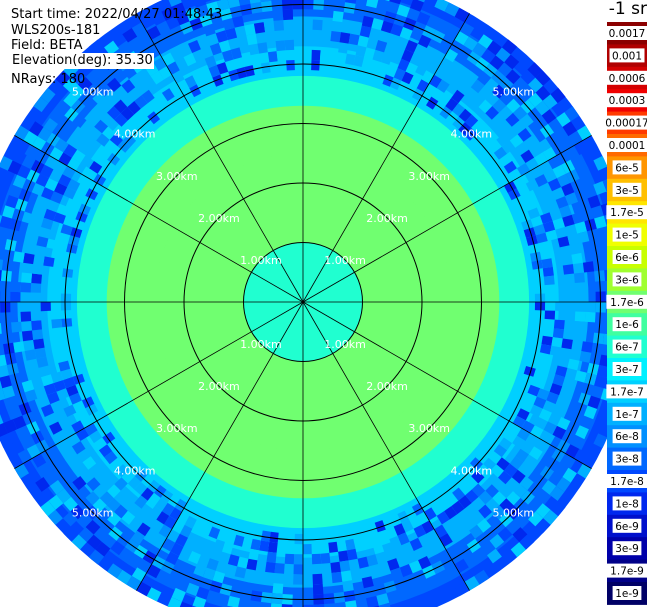 Image resolution: width=647 pixels, height=607 pixels. What do you see at coordinates (627, 392) in the screenshot?
I see `colorbar-label: 1.7e-7` at bounding box center [627, 392].